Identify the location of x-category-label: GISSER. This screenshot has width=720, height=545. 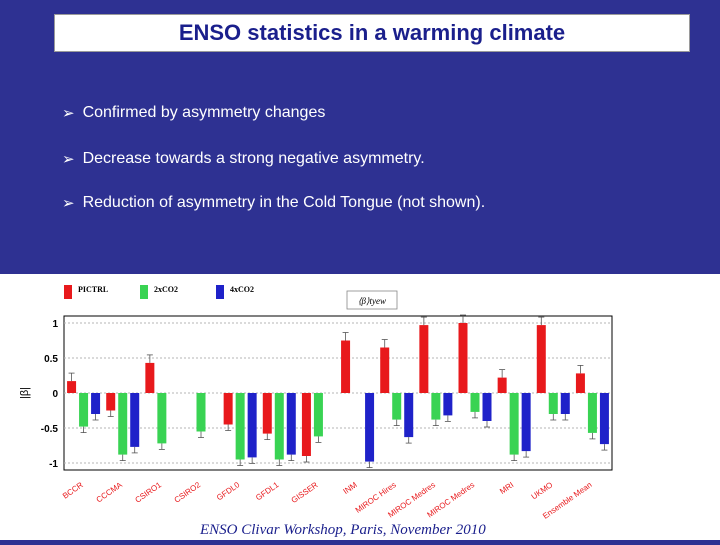
(305, 492).